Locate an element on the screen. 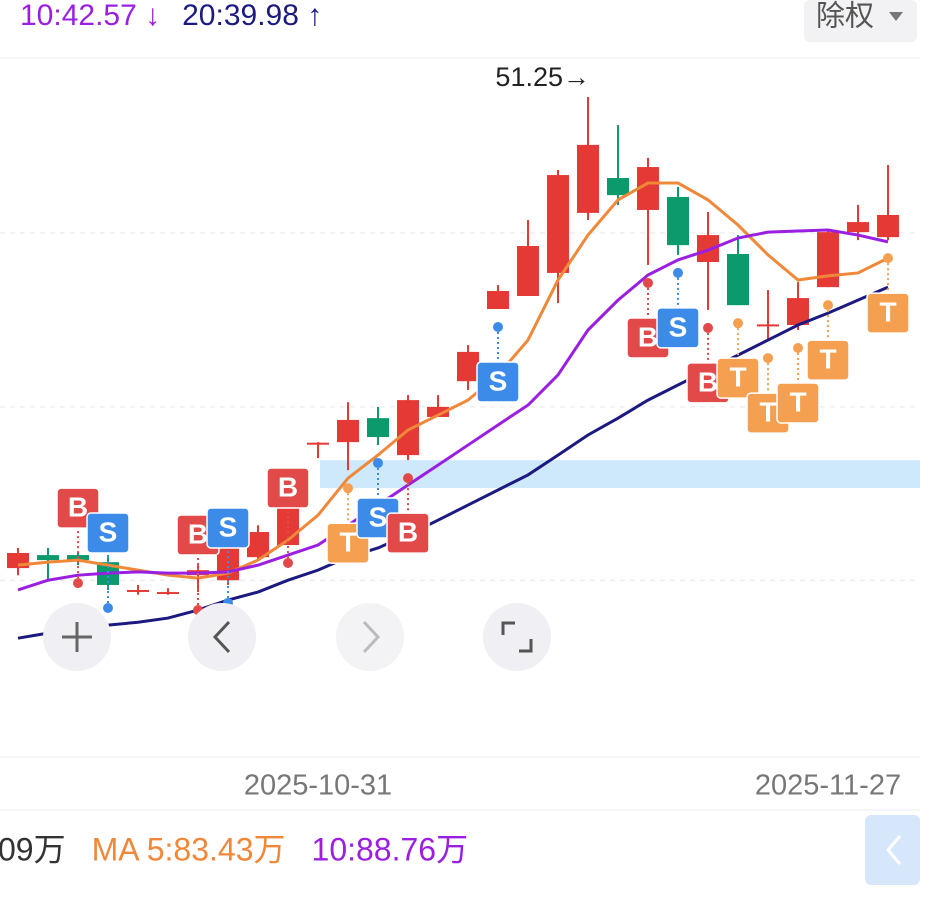 This screenshot has width=935, height=903. collapse-button is located at coordinates (892, 850).